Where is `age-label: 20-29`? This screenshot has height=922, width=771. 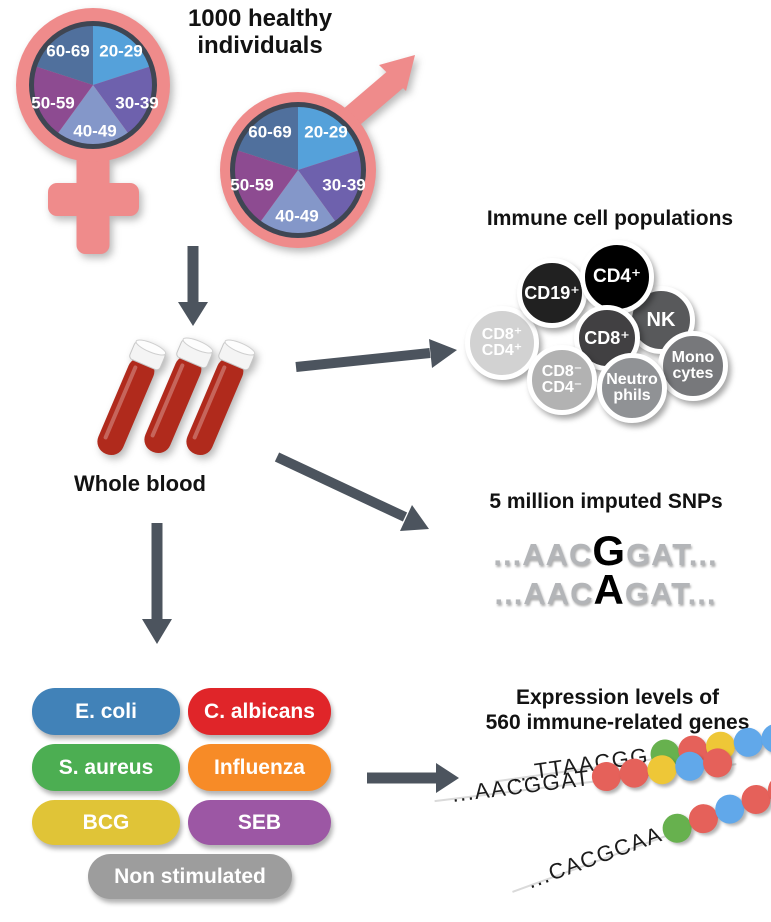 age-label: 20-29 is located at coordinates (325, 132).